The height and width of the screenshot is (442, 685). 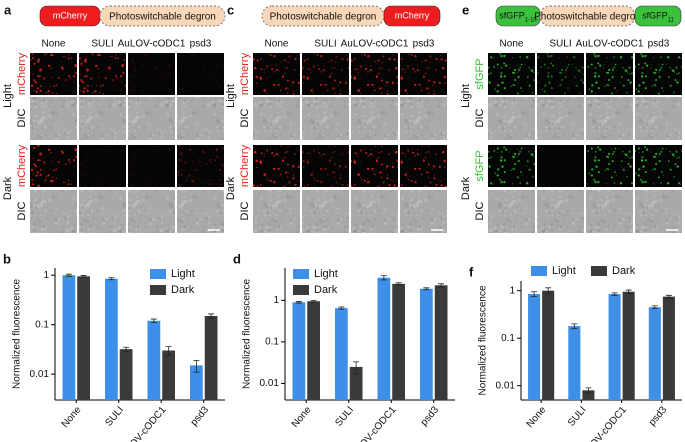 What do you see at coordinates (46, 275) in the screenshot?
I see `y-tick-label: 1` at bounding box center [46, 275].